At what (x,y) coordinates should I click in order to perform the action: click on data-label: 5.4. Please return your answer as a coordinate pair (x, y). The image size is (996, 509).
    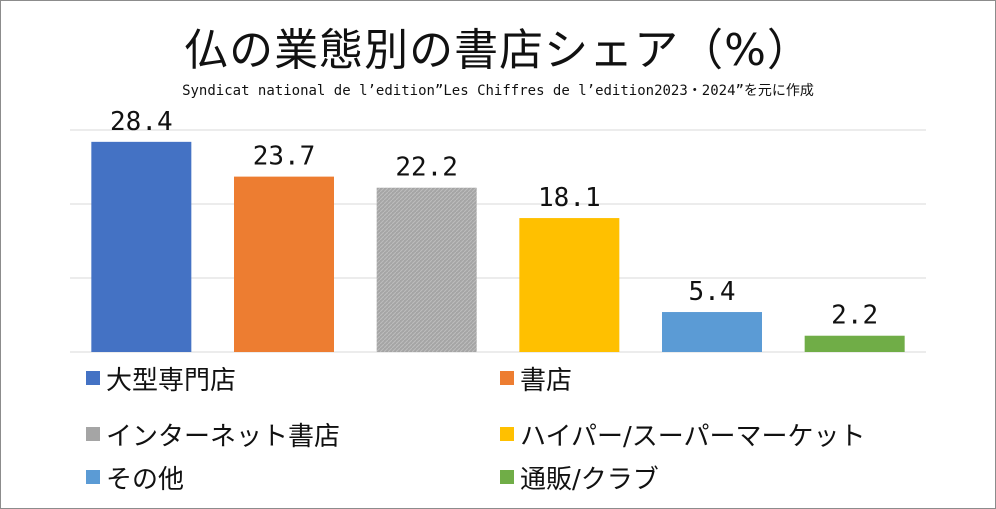
    Looking at the image, I should click on (712, 292).